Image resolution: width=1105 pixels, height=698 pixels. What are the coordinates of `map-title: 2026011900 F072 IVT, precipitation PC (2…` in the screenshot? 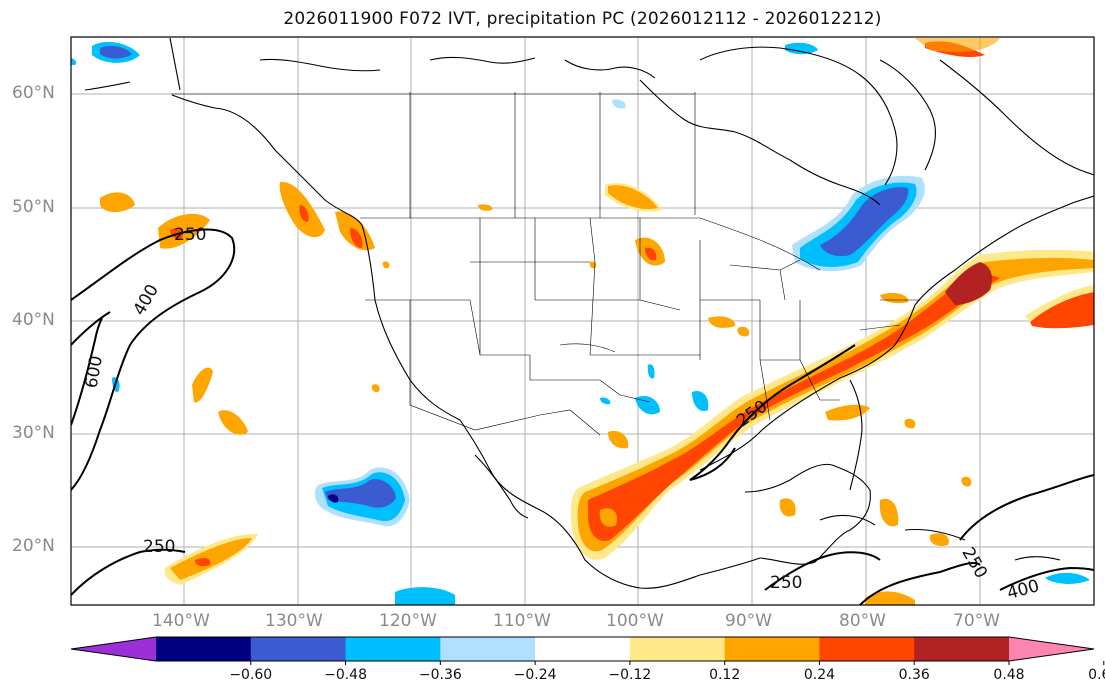 It's located at (582, 19).